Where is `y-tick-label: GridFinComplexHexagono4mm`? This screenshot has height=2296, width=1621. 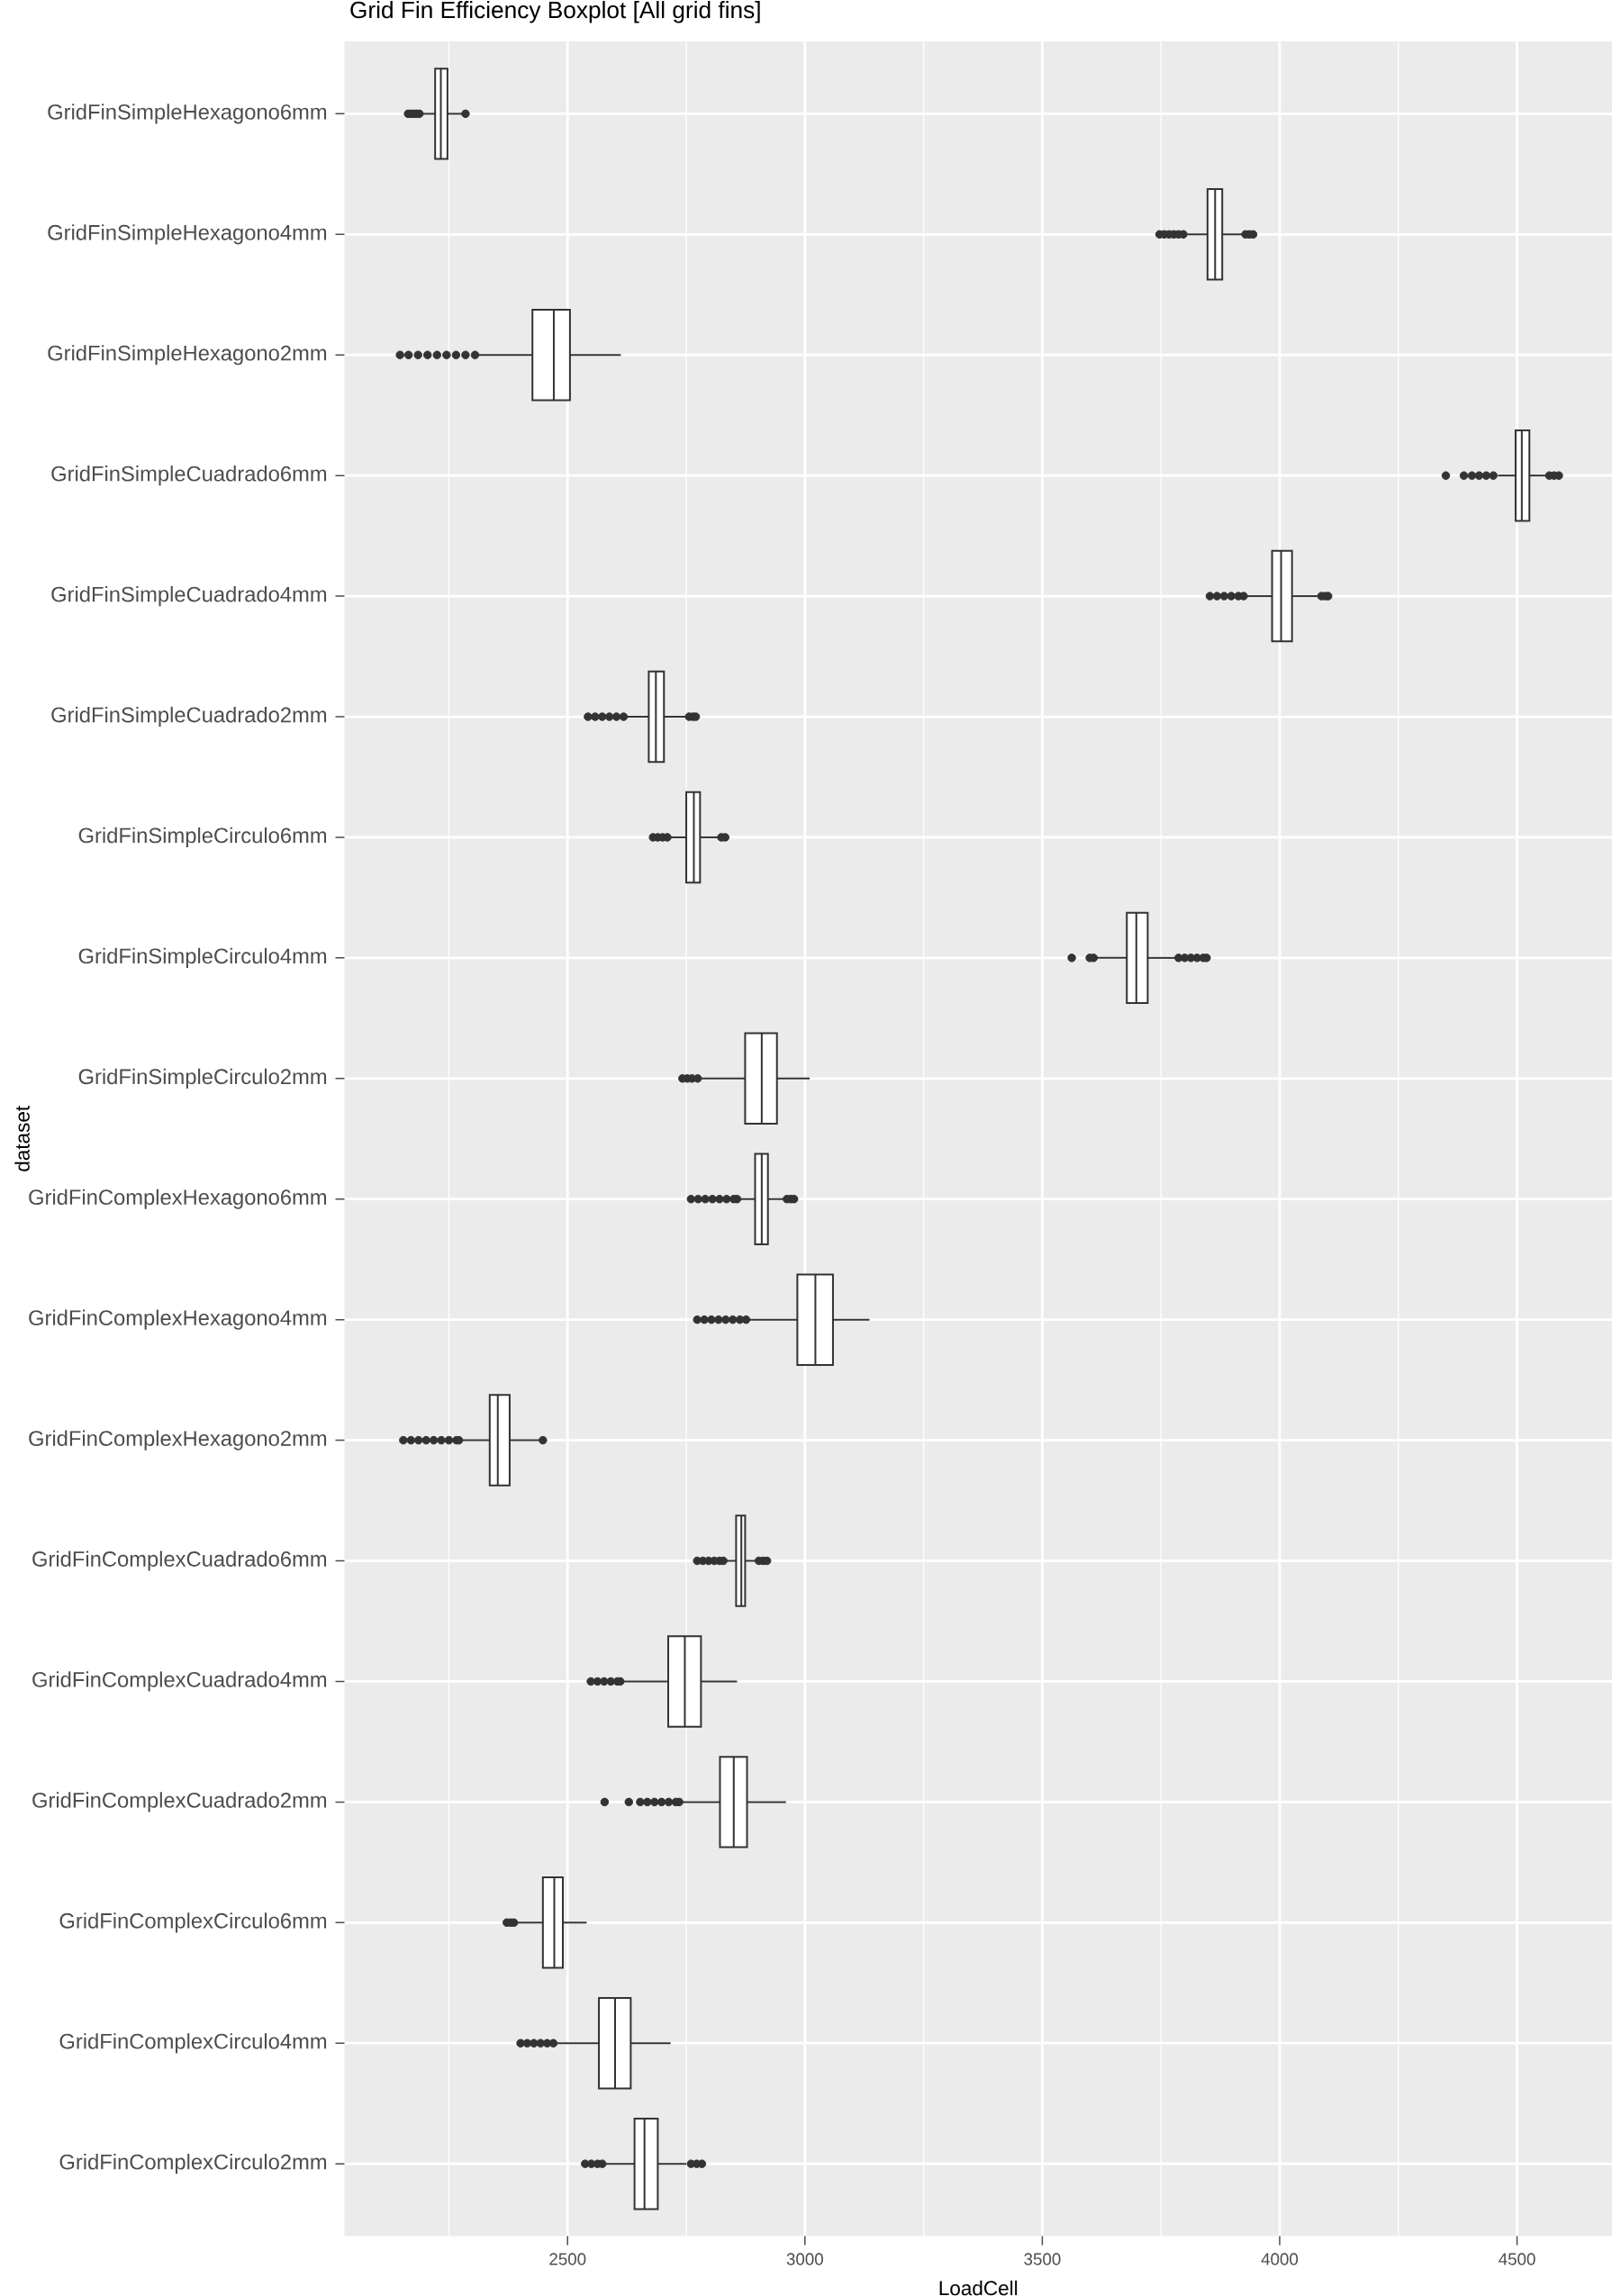
y-tick-label: GridFinComplexHexagono4mm is located at coordinates (178, 1320).